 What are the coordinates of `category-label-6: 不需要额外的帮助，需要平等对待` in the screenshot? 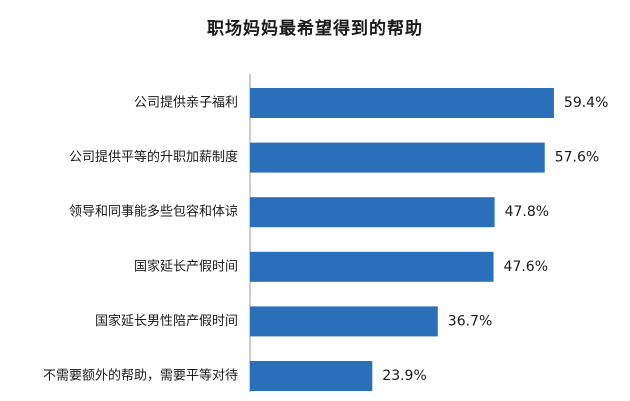 It's located at (140, 376).